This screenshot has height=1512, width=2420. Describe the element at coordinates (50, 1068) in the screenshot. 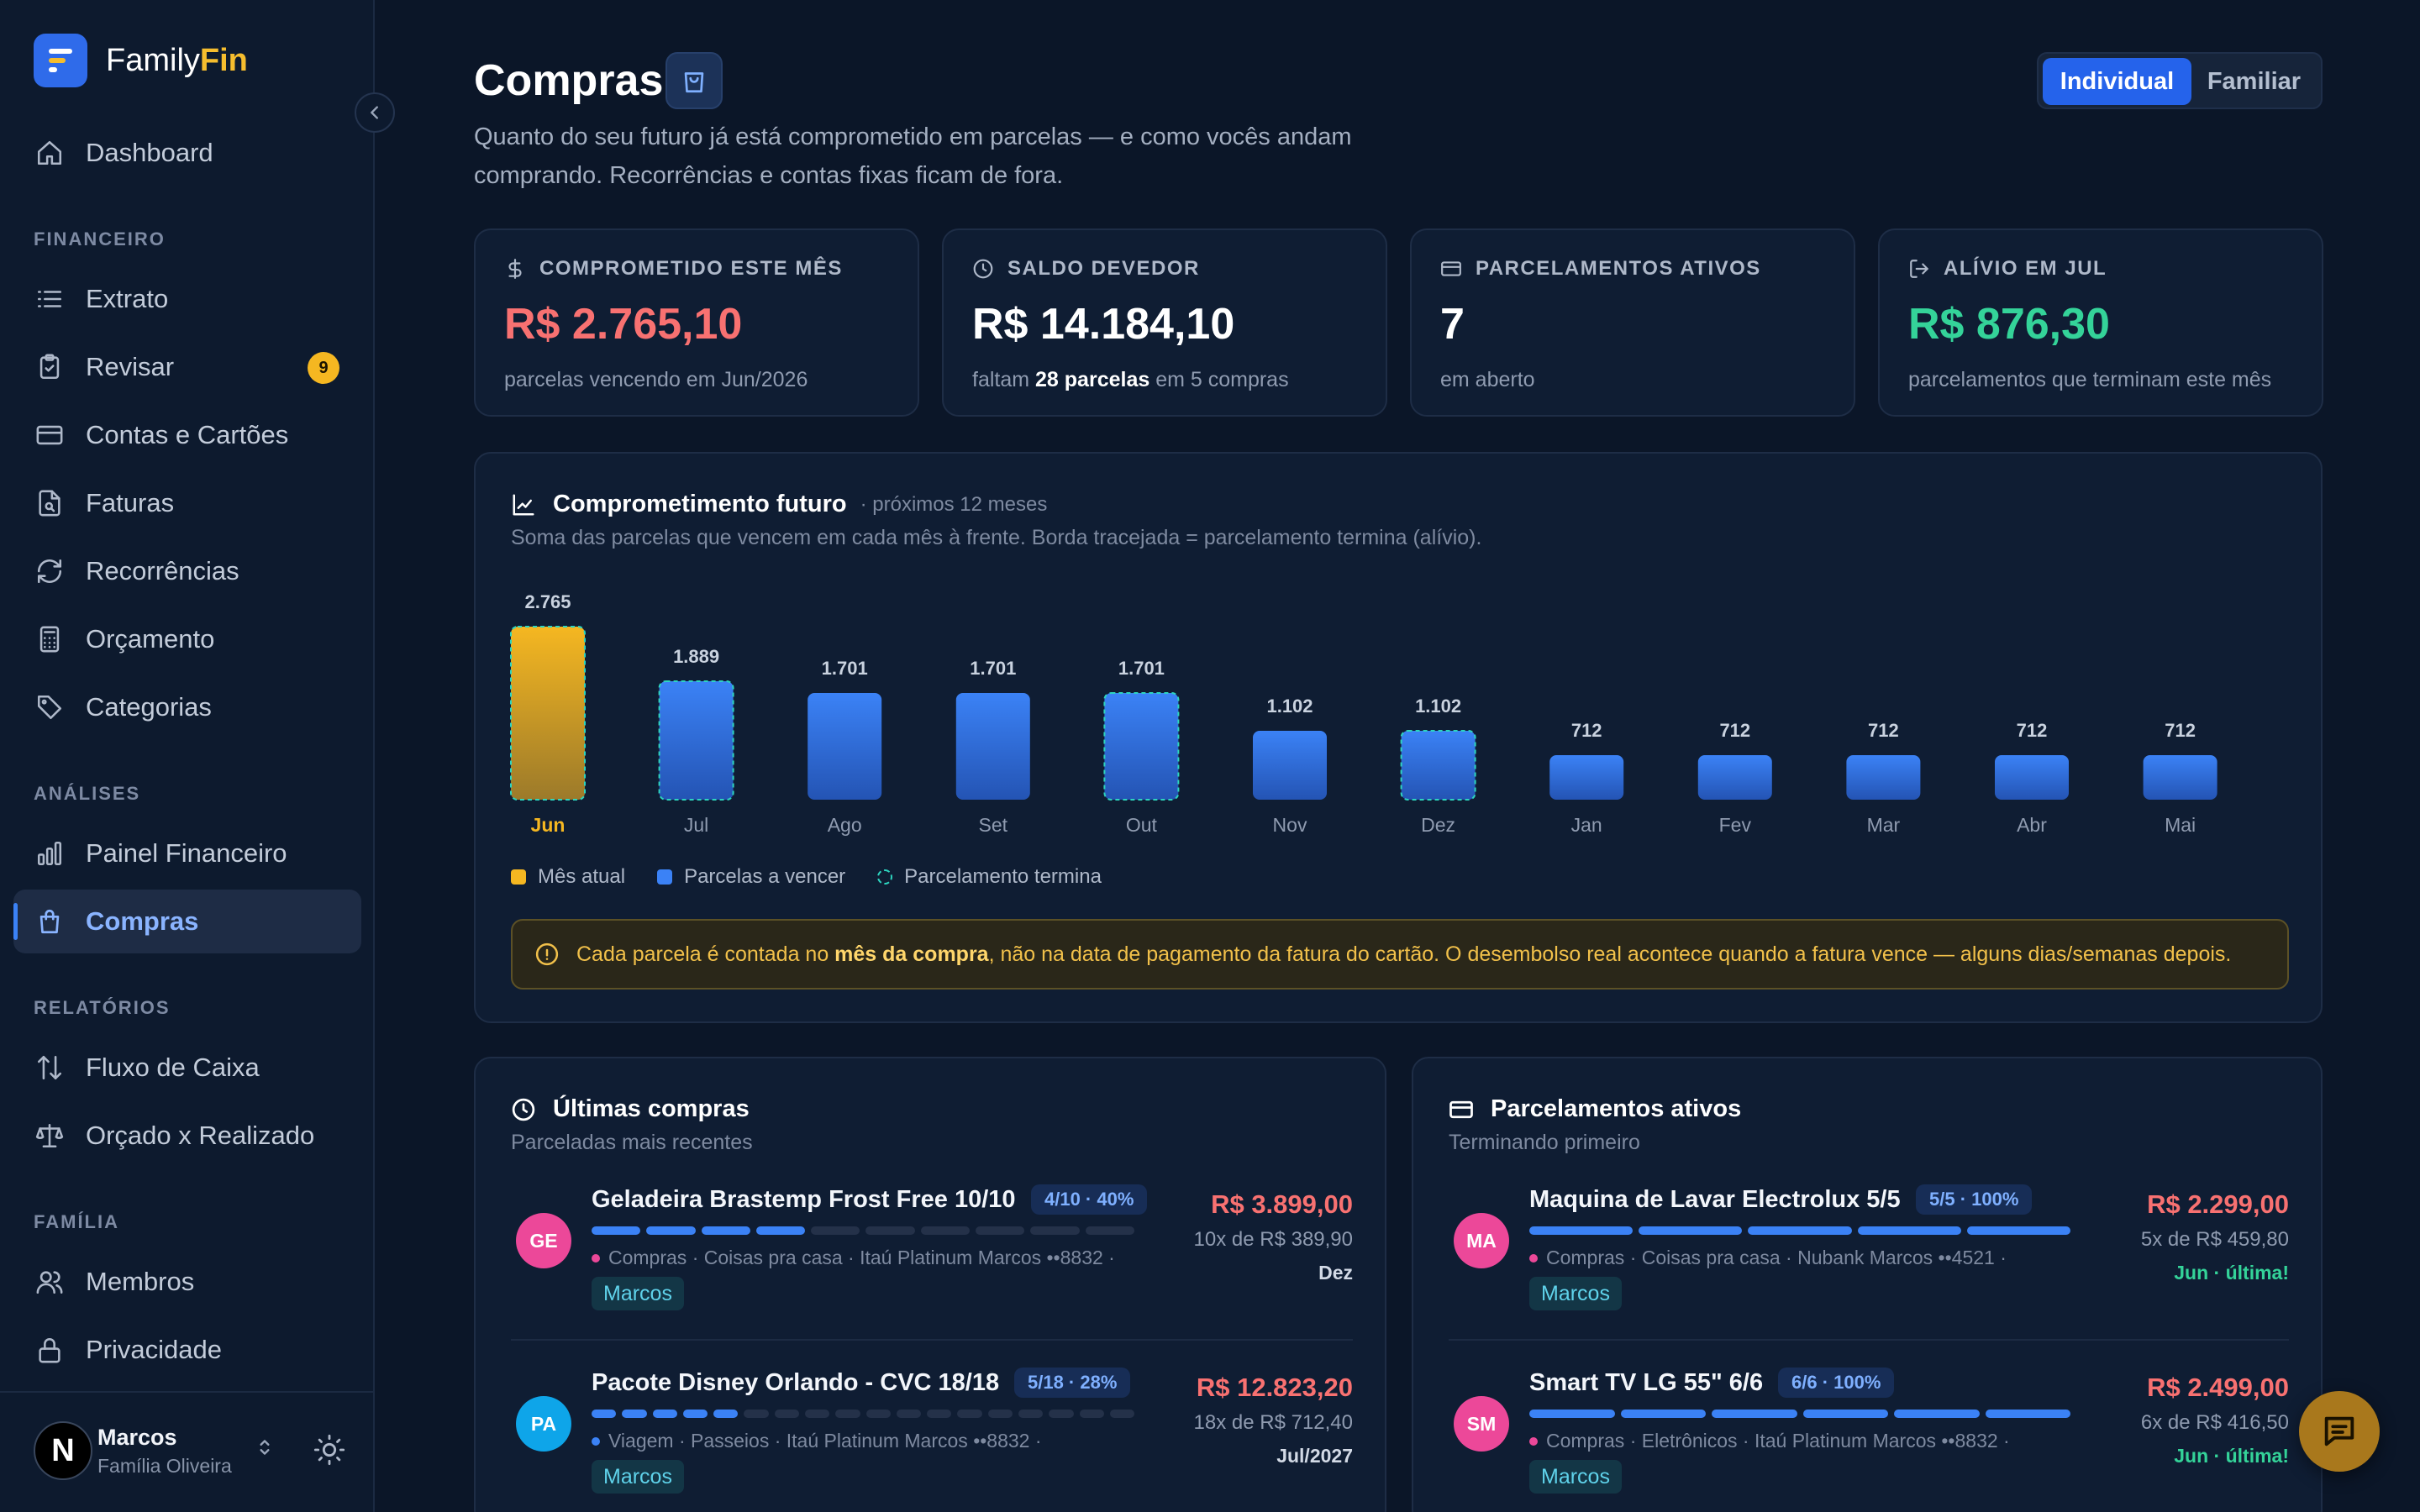

I see `arrows-updown-icon` at that location.